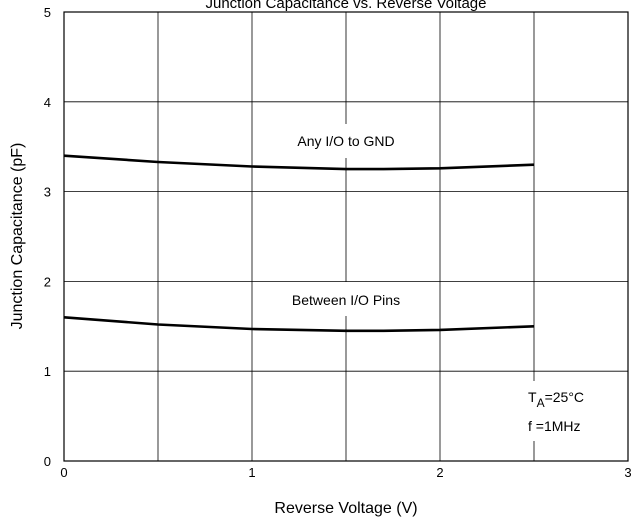 The height and width of the screenshot is (523, 633). Describe the element at coordinates (47, 371) in the screenshot. I see `y-tick-label-1: 1` at that location.